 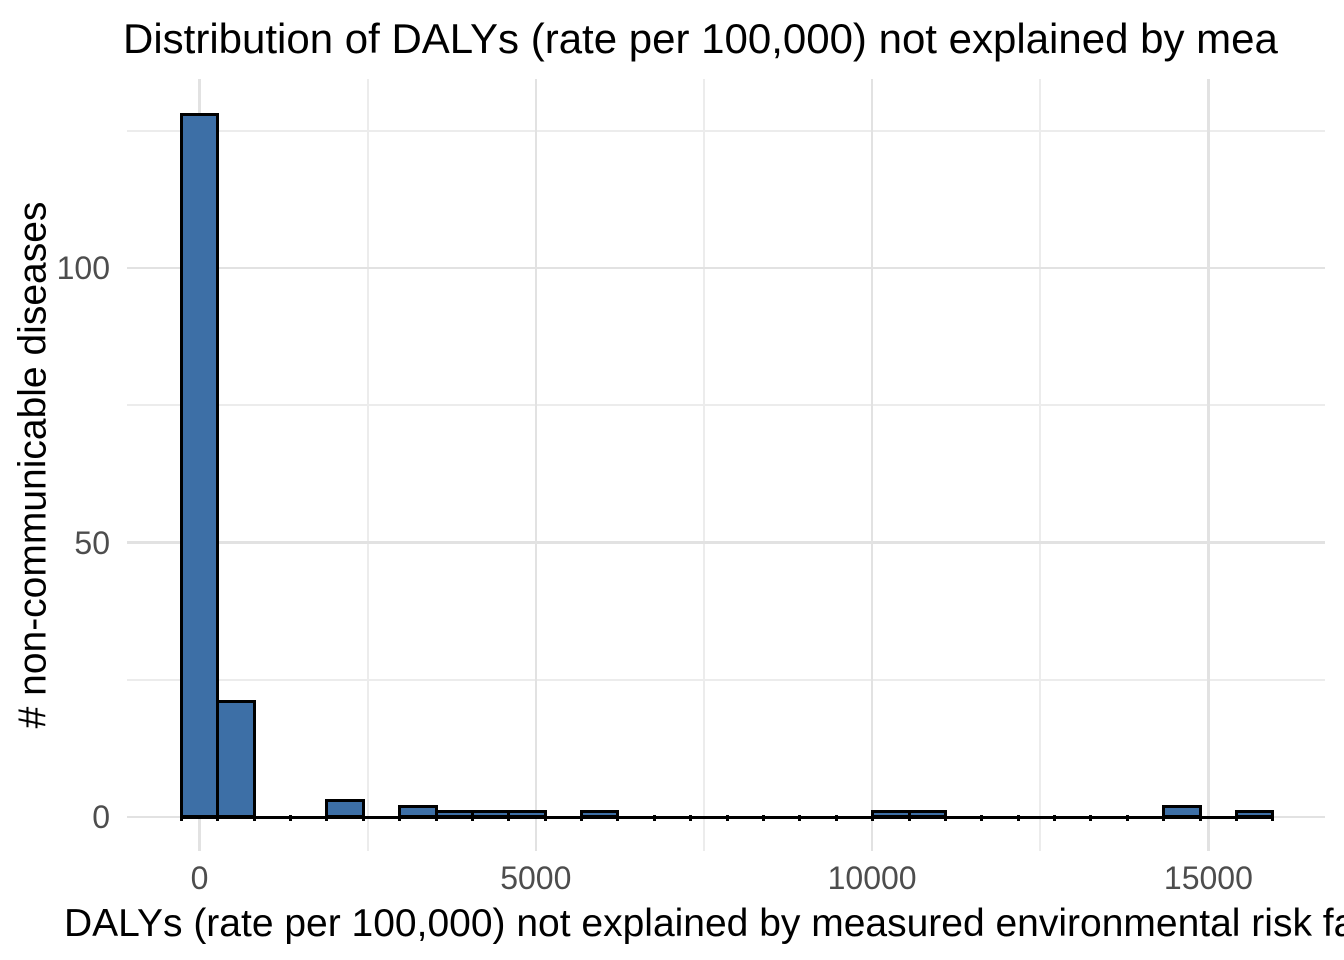 What do you see at coordinates (83, 268) in the screenshot?
I see `y-tick-label: 100` at bounding box center [83, 268].